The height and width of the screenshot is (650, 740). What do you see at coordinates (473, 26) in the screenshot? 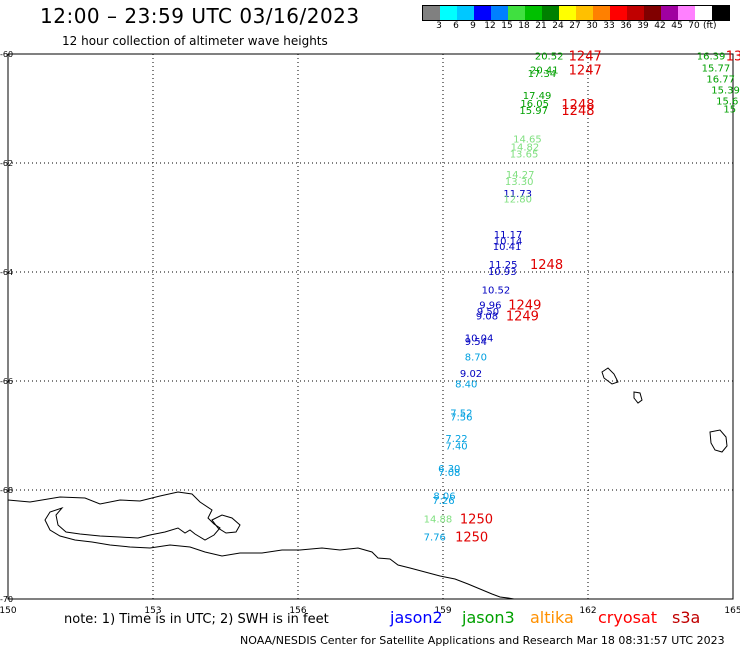
I see `scale-tick-label: 9` at bounding box center [473, 26].